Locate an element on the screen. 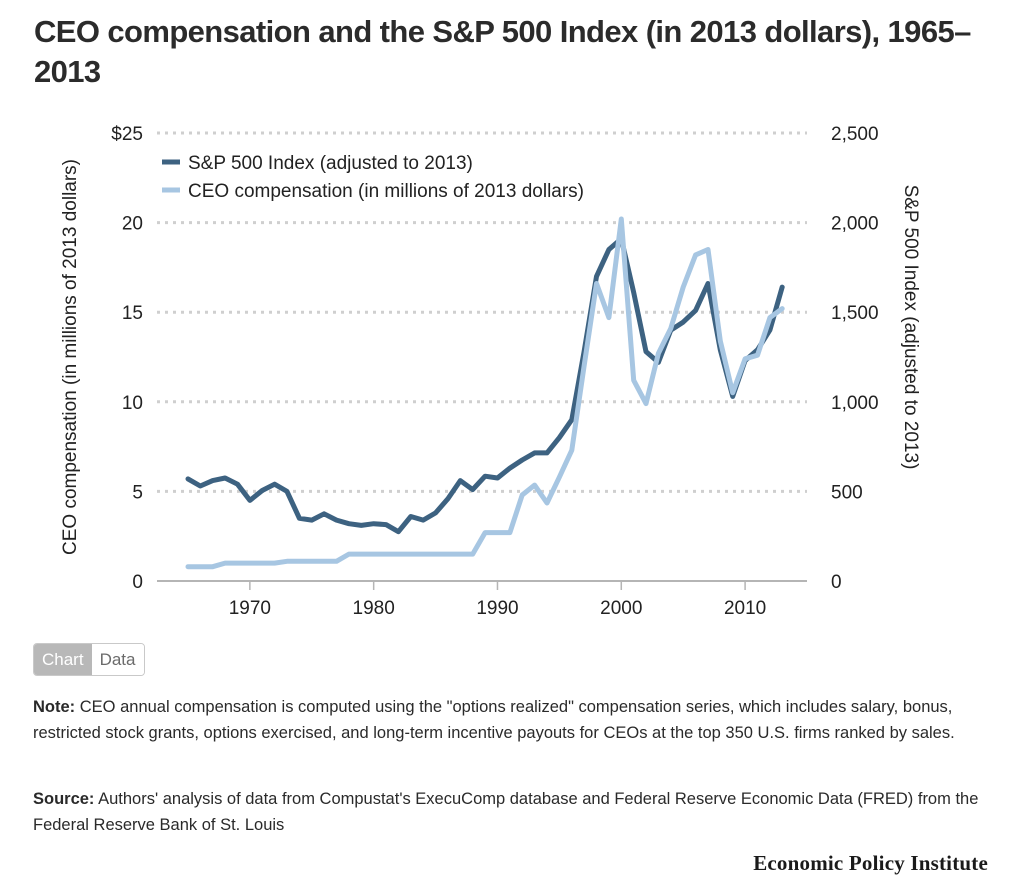 The width and height of the screenshot is (1024, 888). chart-tab: Chart is located at coordinates (63, 659).